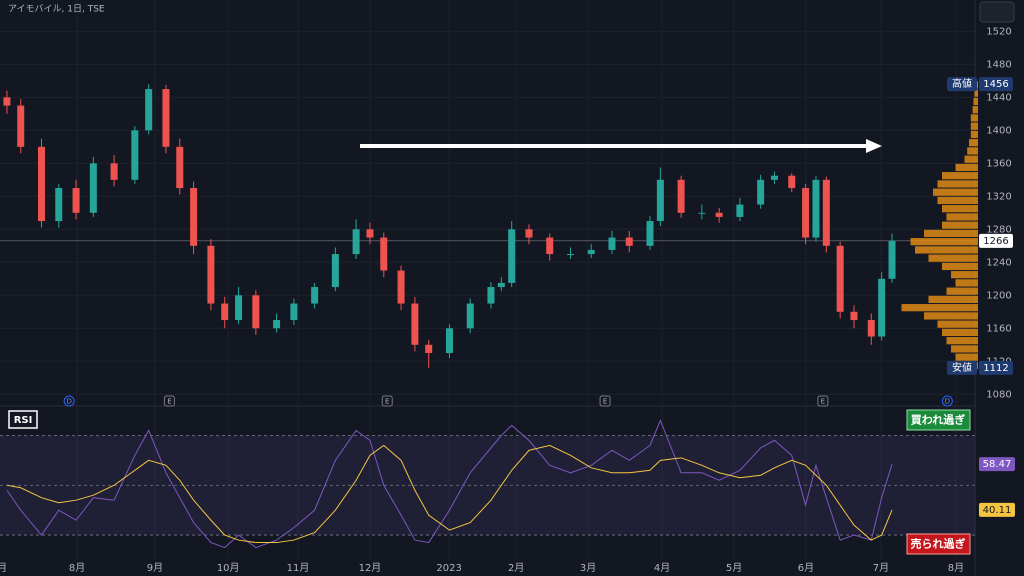  What do you see at coordinates (370, 568) in the screenshot?
I see `x-tick-label: 12月` at bounding box center [370, 568].